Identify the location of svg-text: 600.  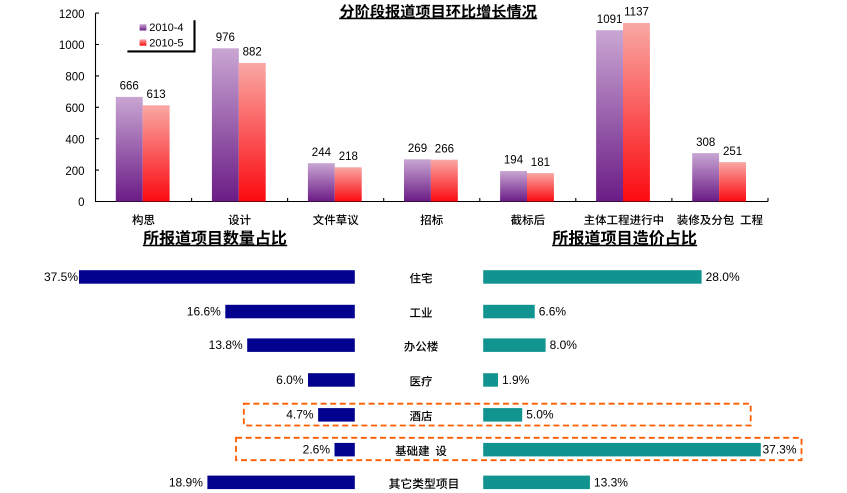
(74, 109).